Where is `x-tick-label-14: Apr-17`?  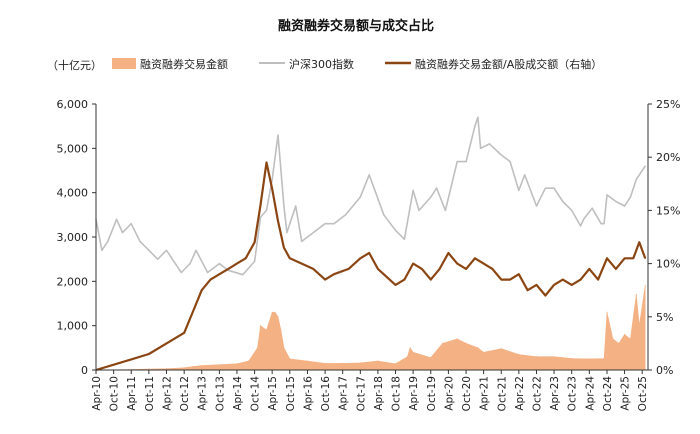 x-tick-label-14: Apr-17 is located at coordinates (344, 393).